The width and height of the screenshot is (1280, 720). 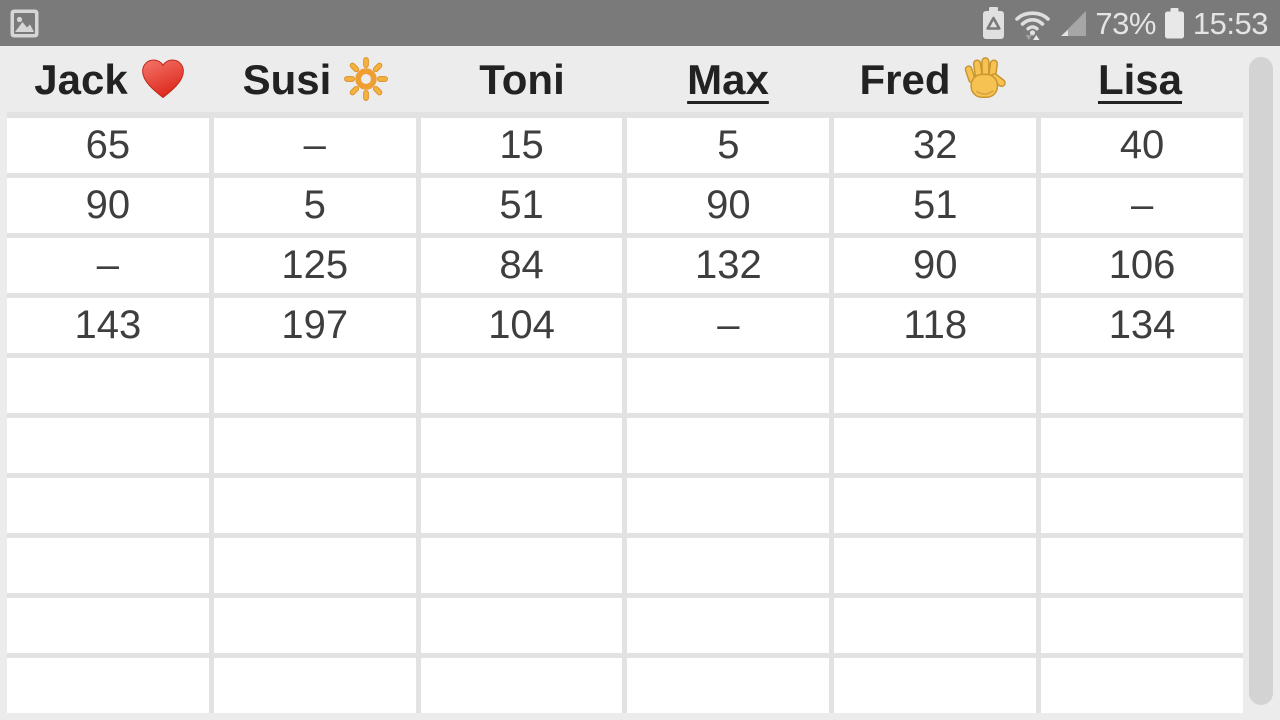 I want to click on status-bar: 73% 15:53, so click(x=640, y=23).